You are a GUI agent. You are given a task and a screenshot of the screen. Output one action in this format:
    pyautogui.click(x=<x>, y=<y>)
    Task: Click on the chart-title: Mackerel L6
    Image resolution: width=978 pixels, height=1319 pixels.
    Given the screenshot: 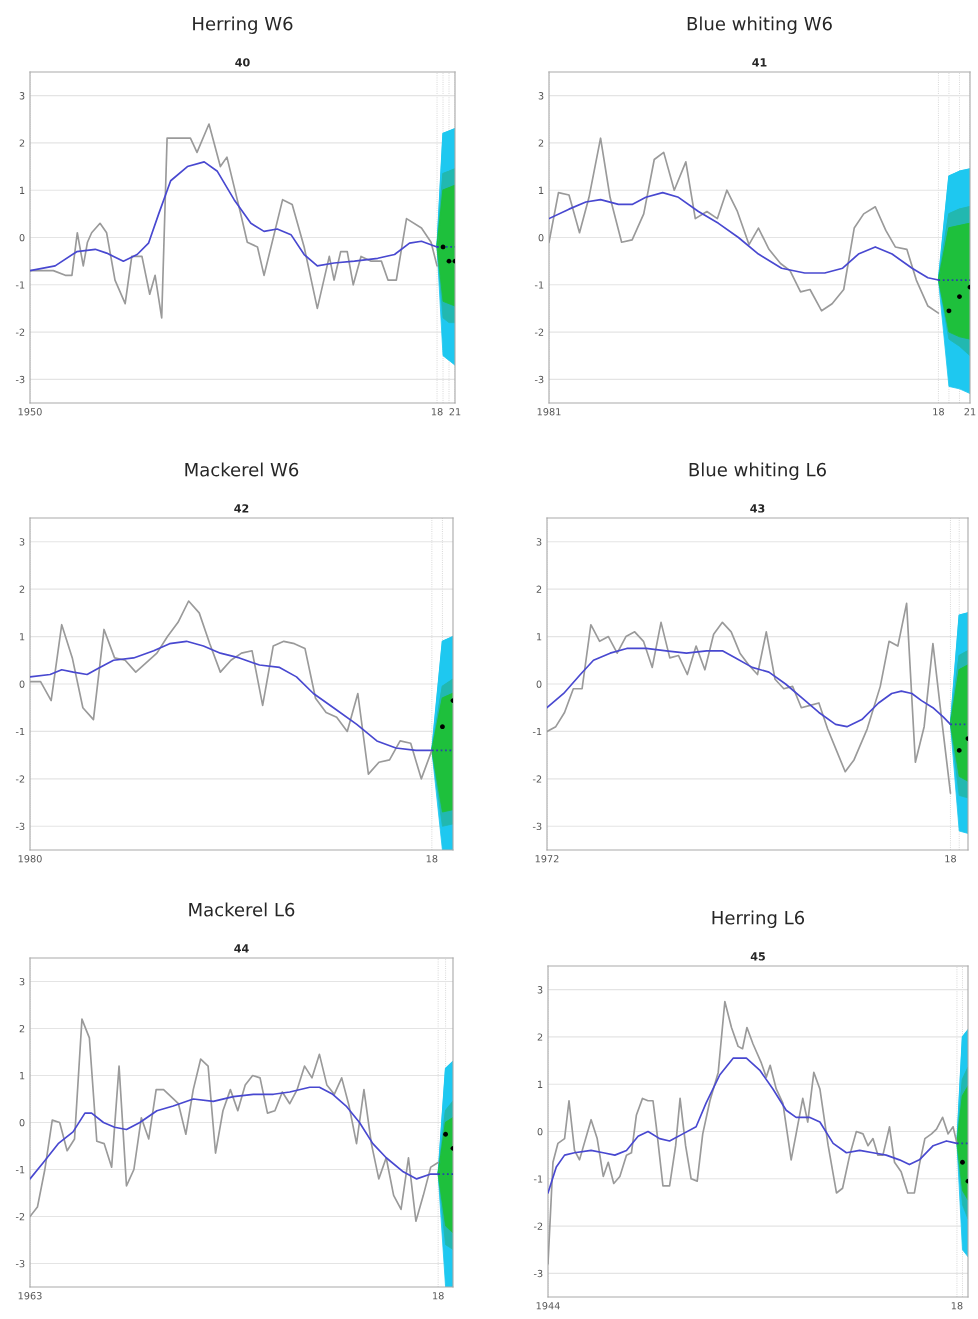 What is the action you would take?
    pyautogui.click(x=242, y=909)
    